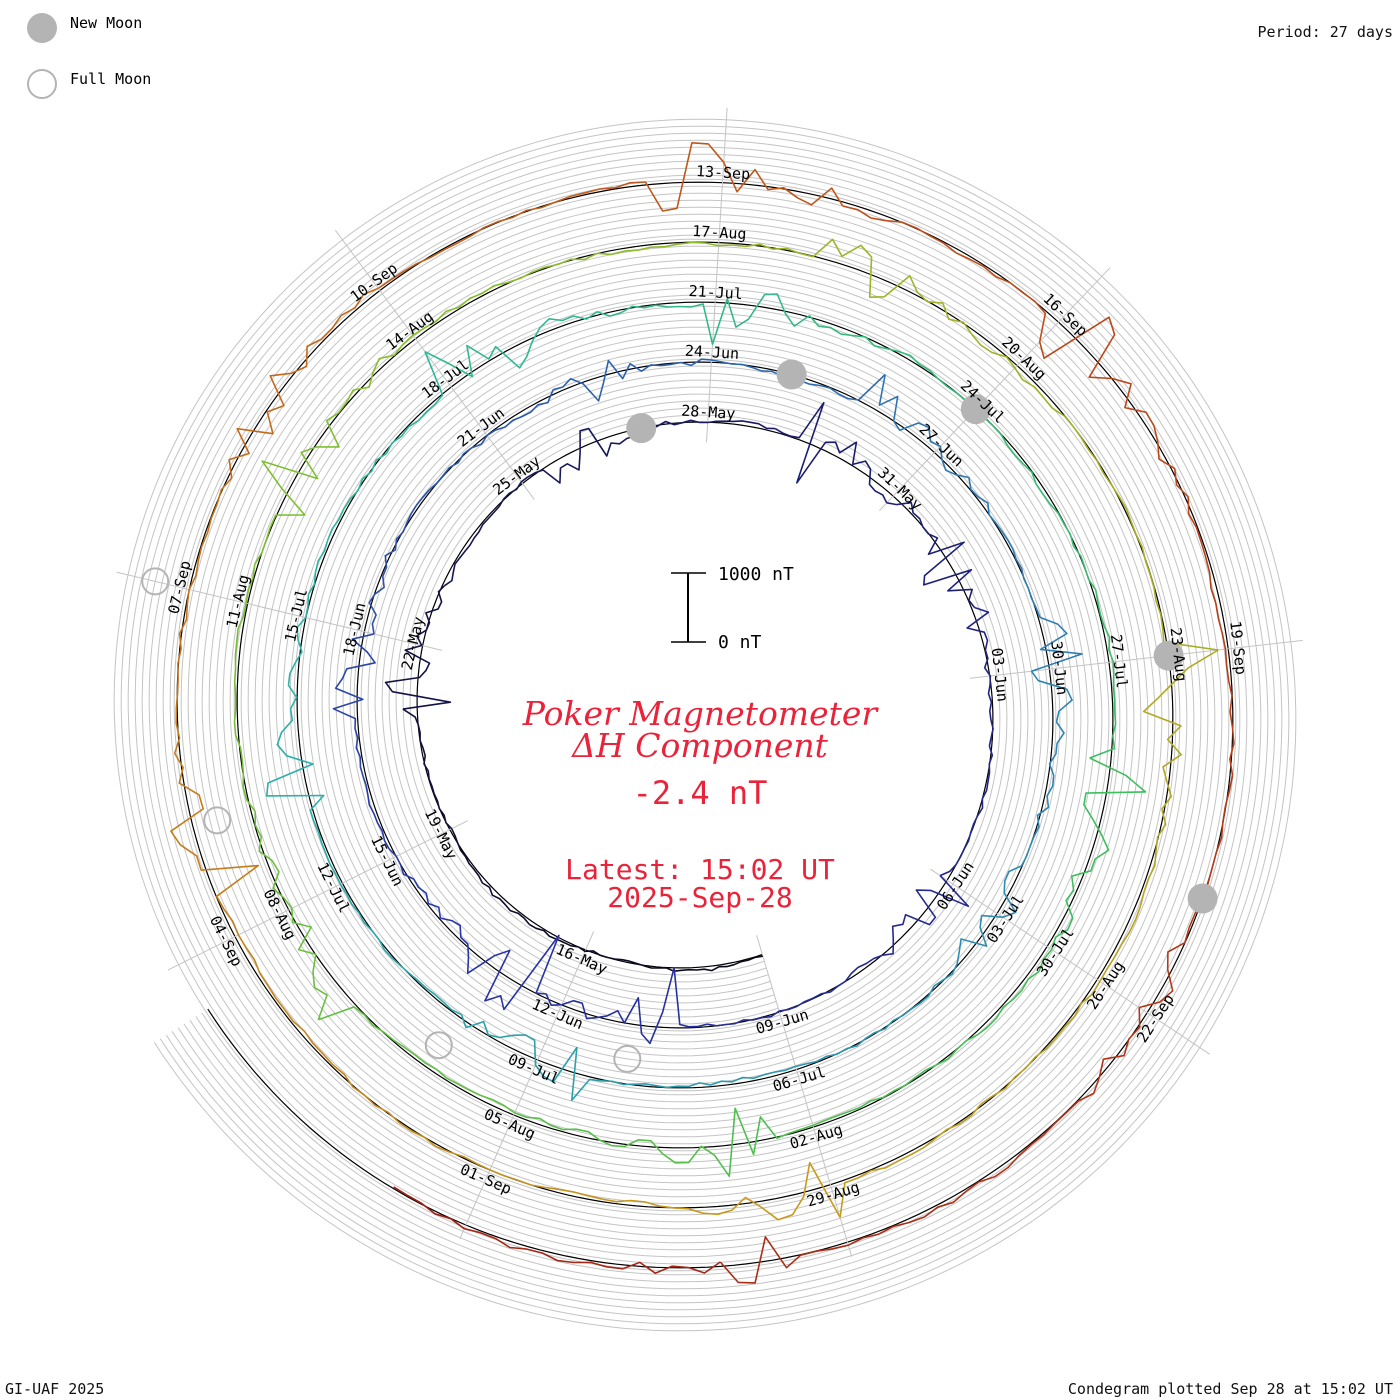  What do you see at coordinates (581, 959) in the screenshot?
I see `date-label: 16-May` at bounding box center [581, 959].